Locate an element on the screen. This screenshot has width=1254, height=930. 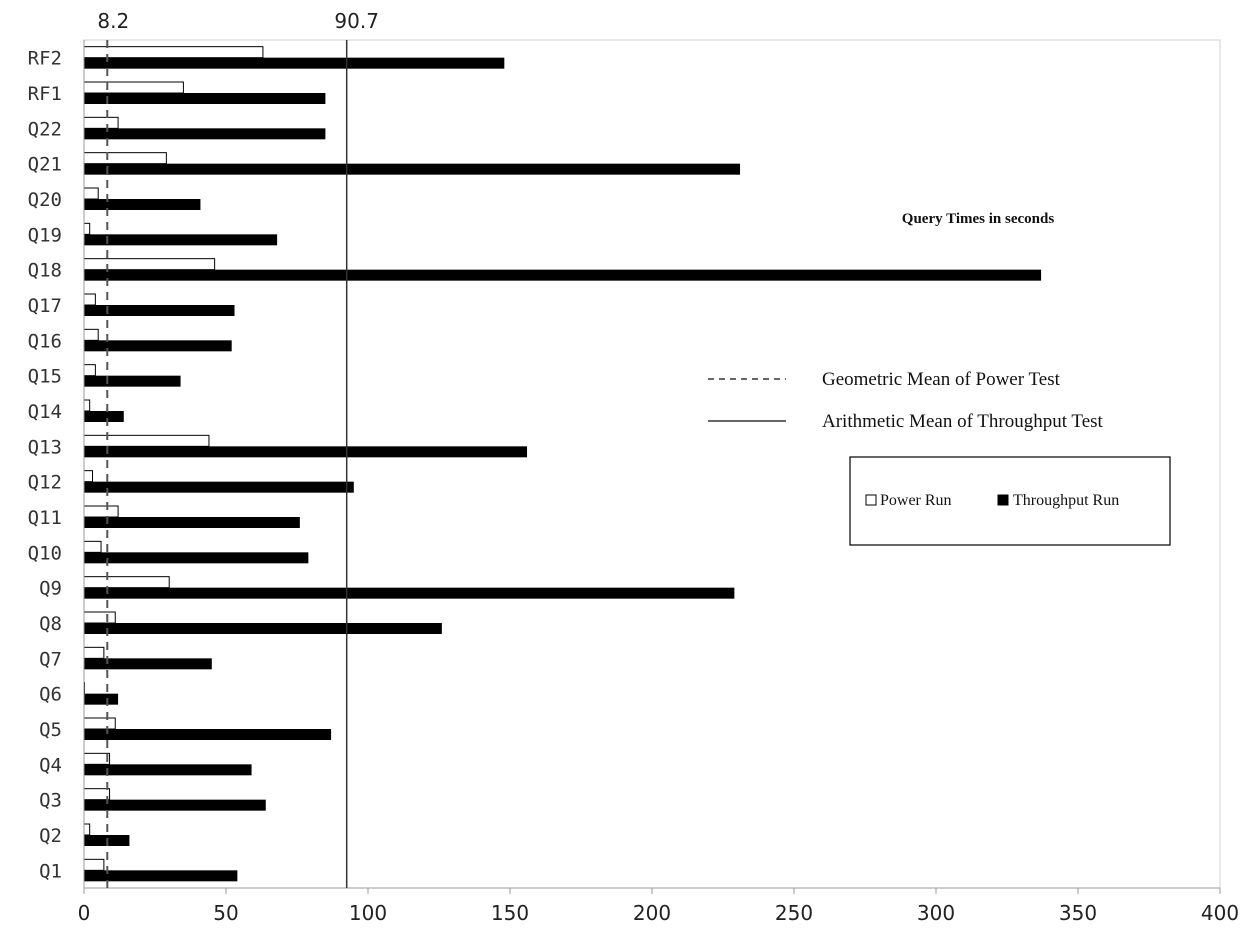
x-tick-label: 150 is located at coordinates (510, 913).